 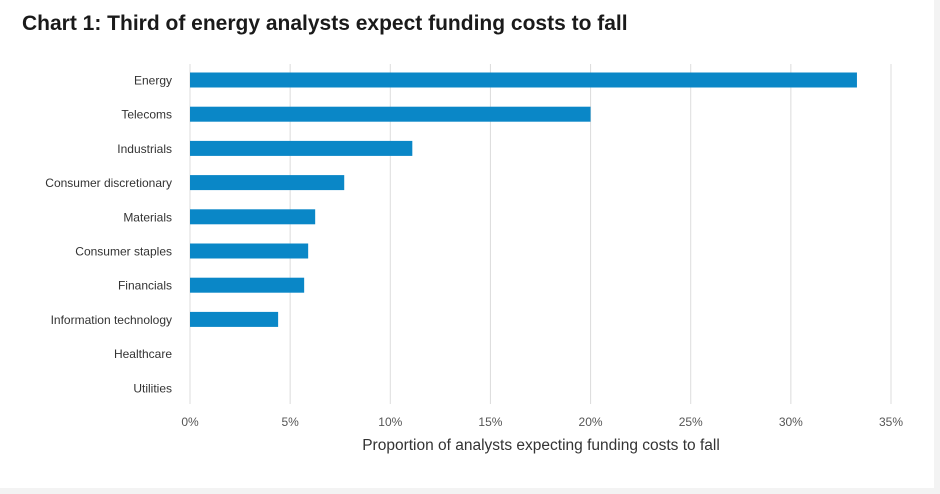 What do you see at coordinates (390, 422) in the screenshot?
I see `x-tick-label: 10%` at bounding box center [390, 422].